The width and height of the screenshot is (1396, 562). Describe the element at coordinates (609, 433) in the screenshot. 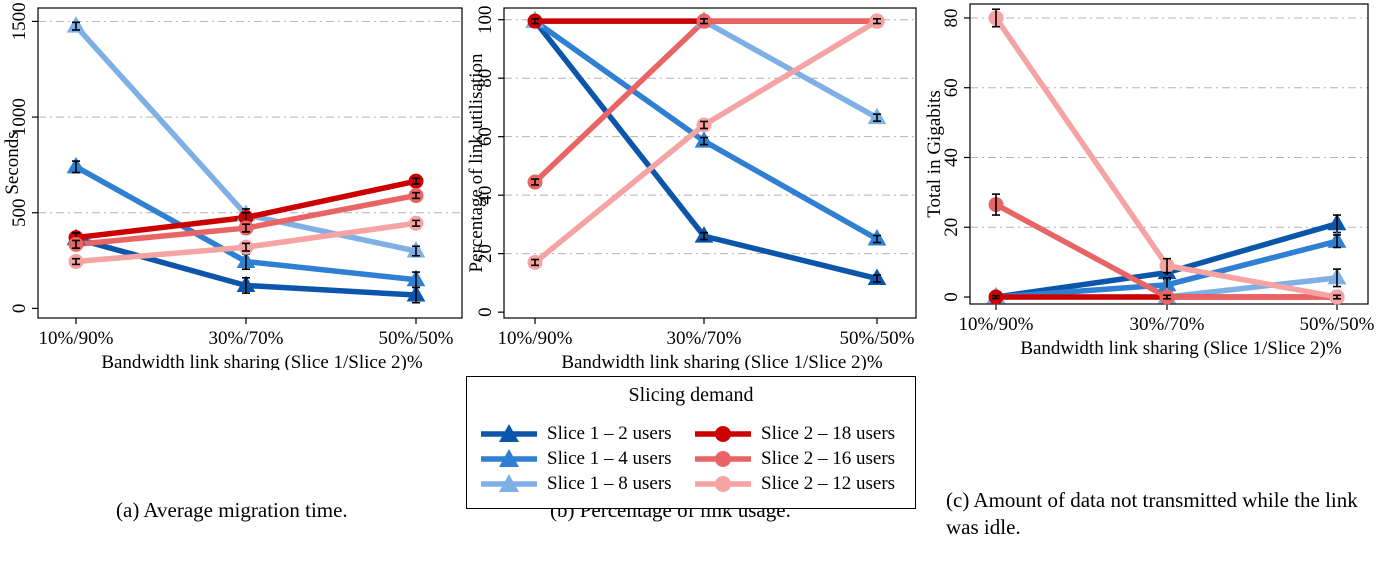

I see `legend-label: Slice 1 – 2 users` at that location.